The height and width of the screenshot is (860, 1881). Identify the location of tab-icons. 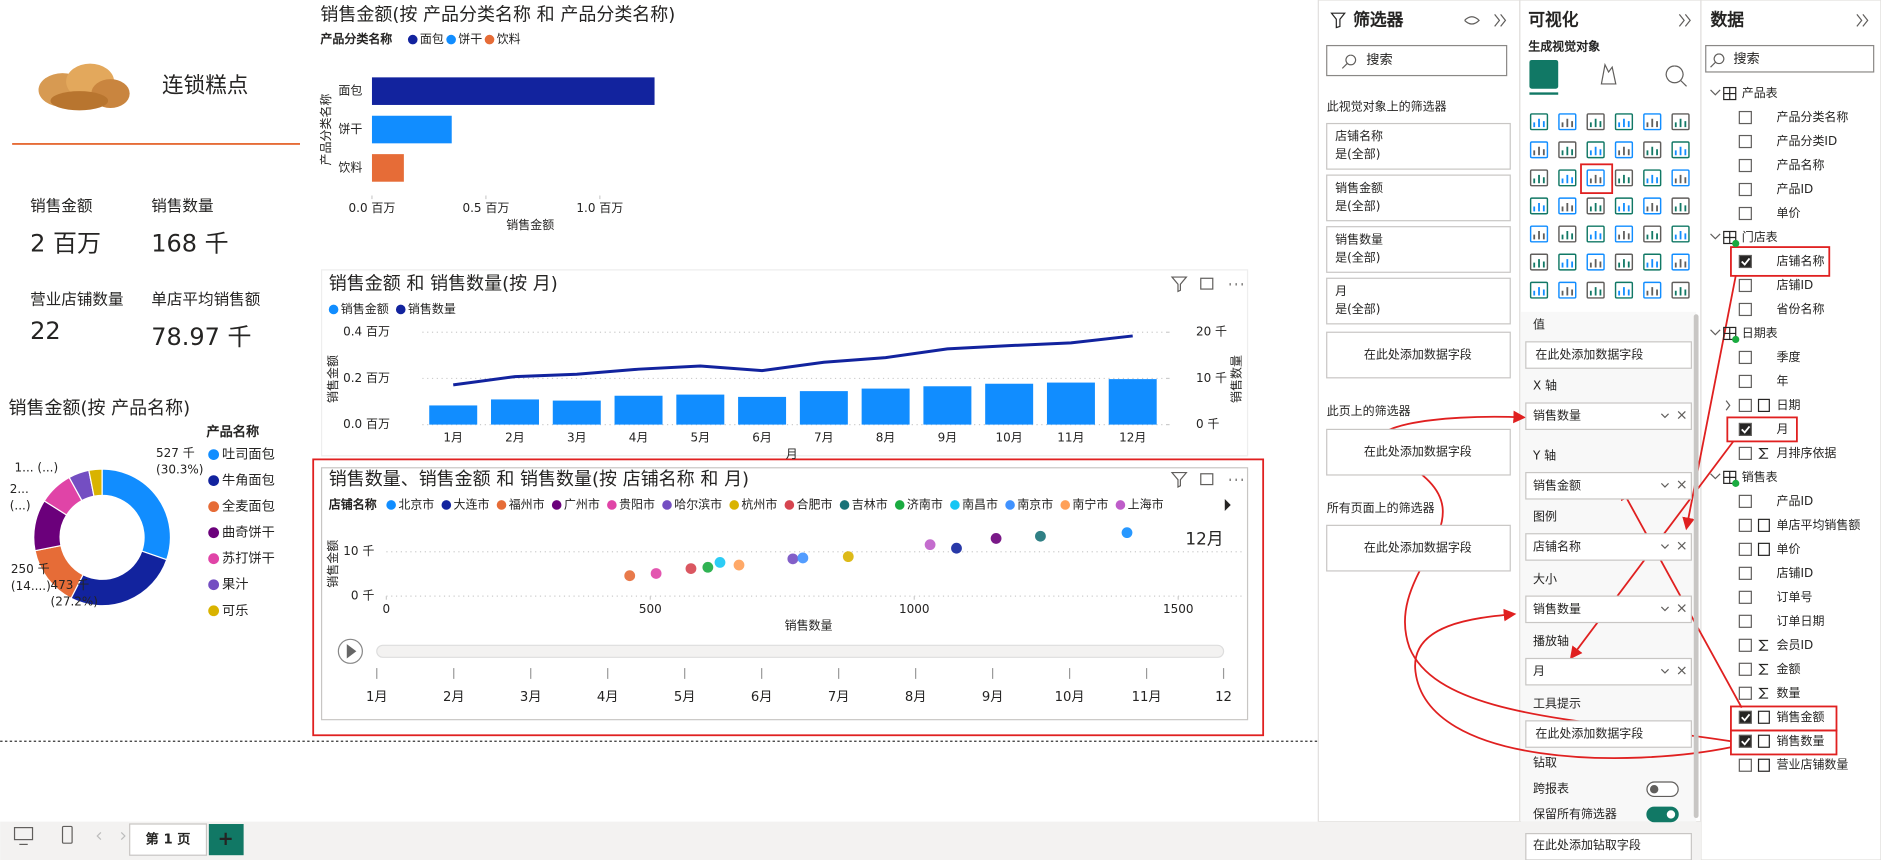
(69, 835).